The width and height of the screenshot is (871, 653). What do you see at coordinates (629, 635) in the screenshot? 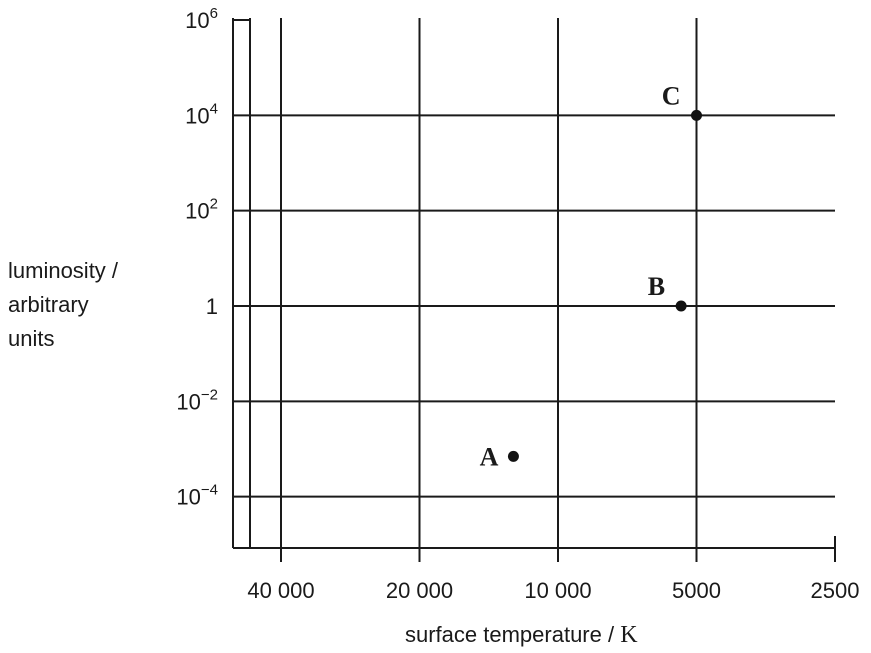
I see `x-axis-label-unit: K` at bounding box center [629, 635].